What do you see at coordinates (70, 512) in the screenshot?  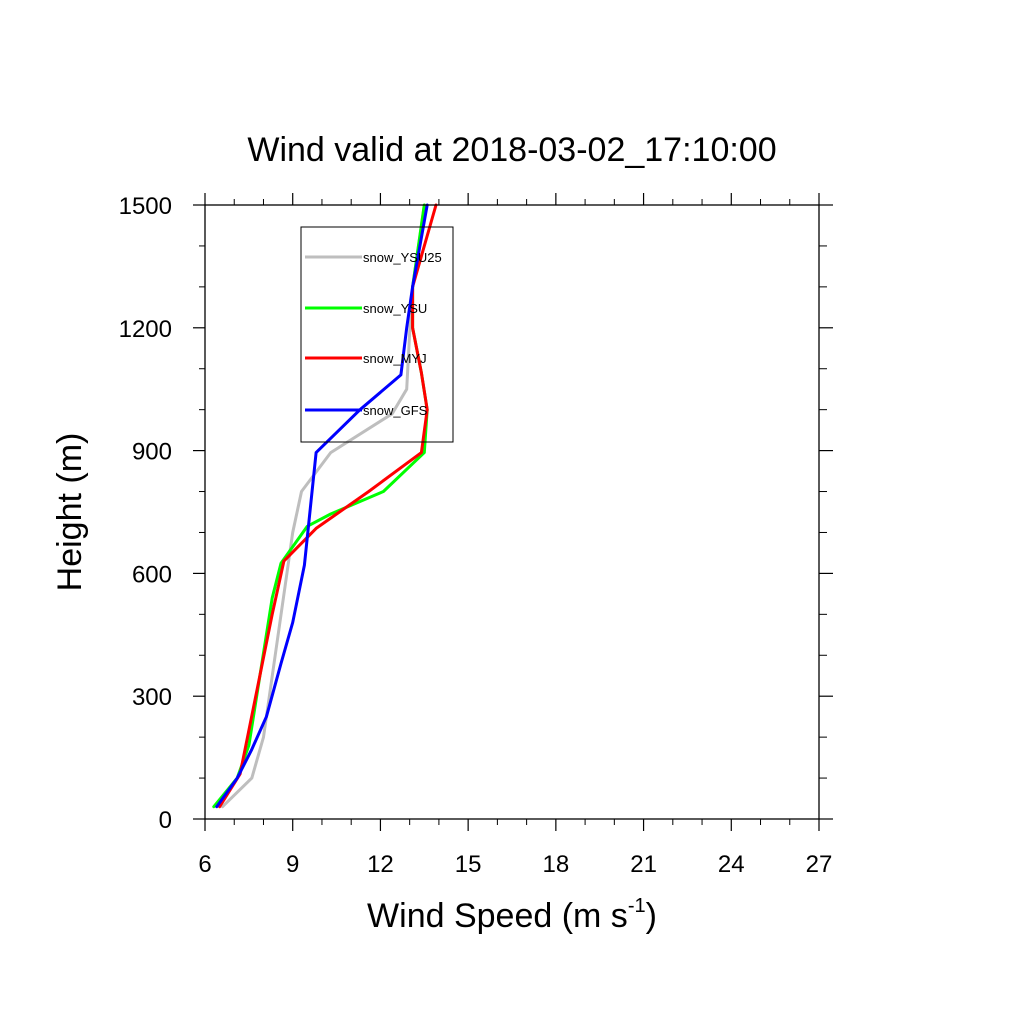 I see `y-axis-title: Height (m)` at bounding box center [70, 512].